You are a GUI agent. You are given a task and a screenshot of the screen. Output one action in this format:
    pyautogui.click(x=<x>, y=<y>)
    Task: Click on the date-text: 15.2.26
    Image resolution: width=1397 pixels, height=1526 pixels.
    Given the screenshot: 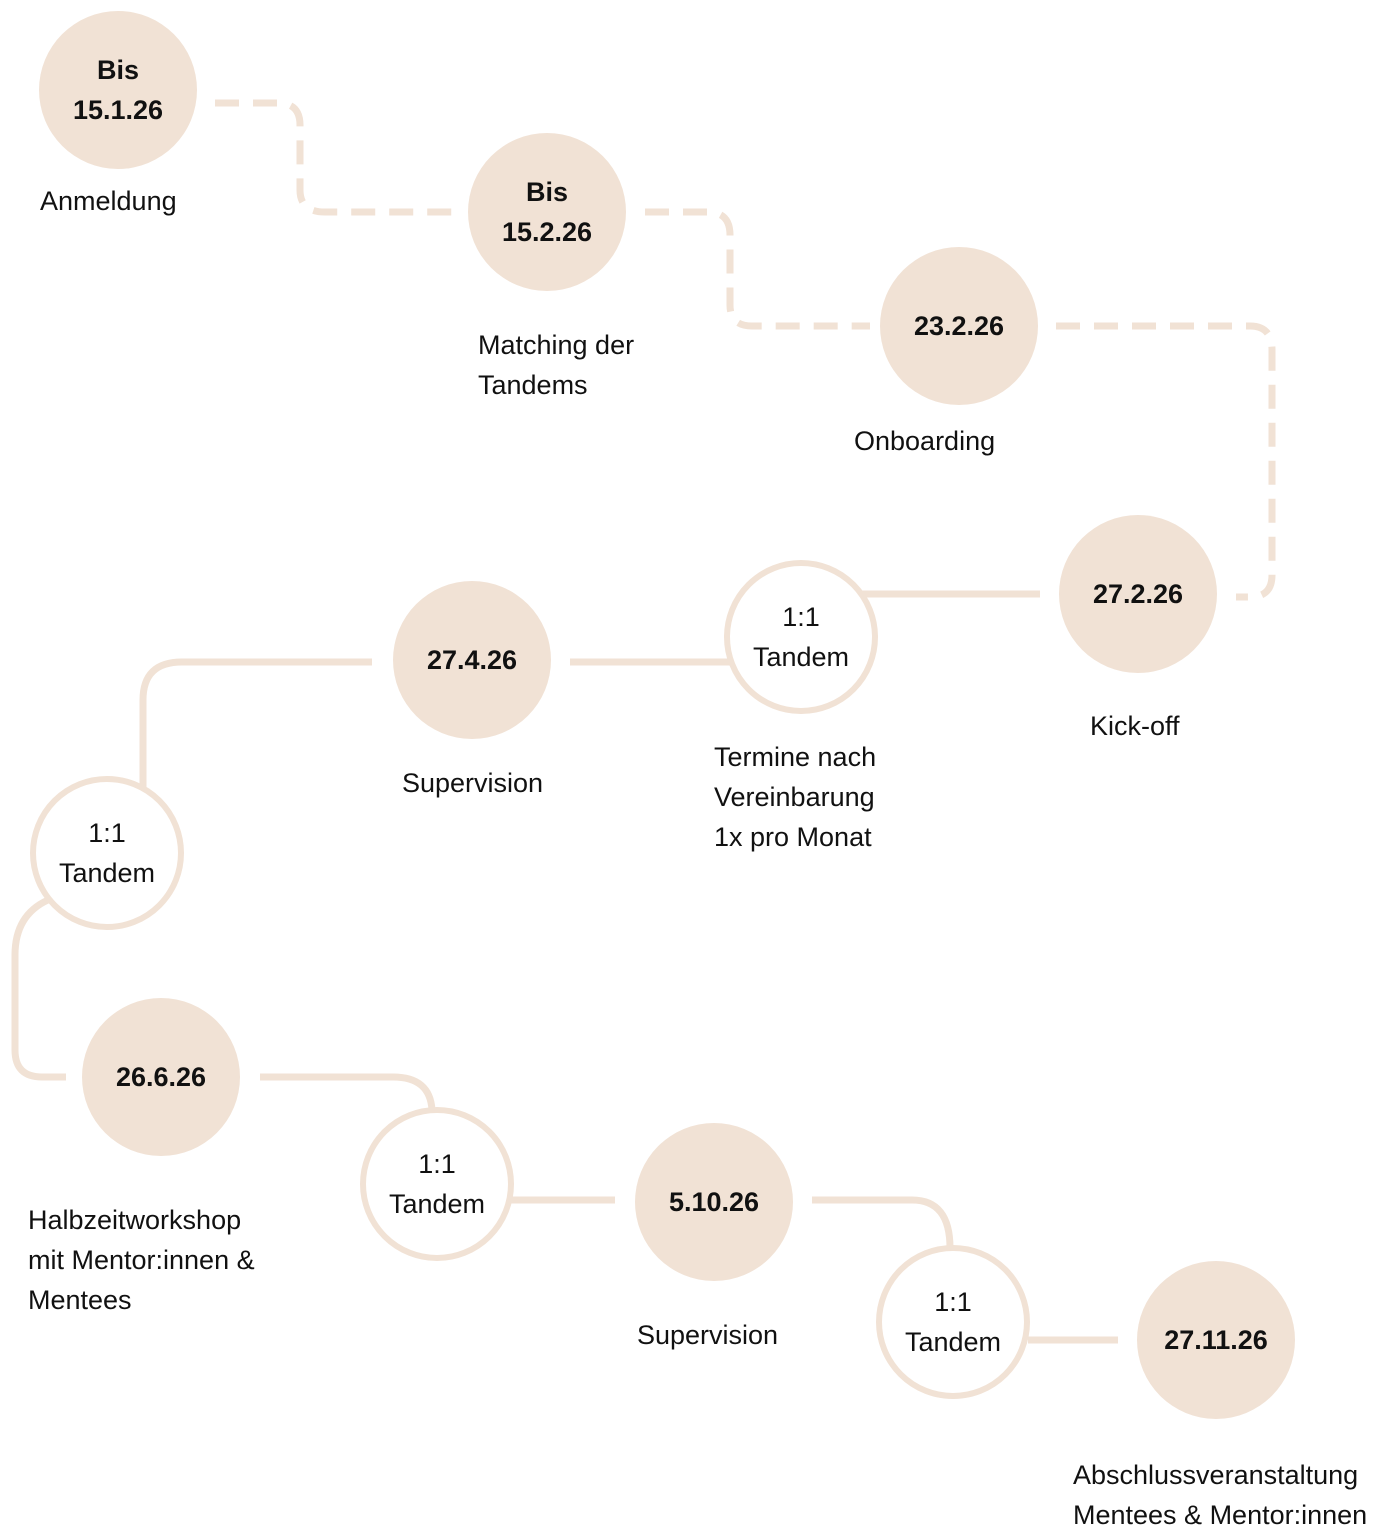 What is the action you would take?
    pyautogui.click(x=547, y=232)
    